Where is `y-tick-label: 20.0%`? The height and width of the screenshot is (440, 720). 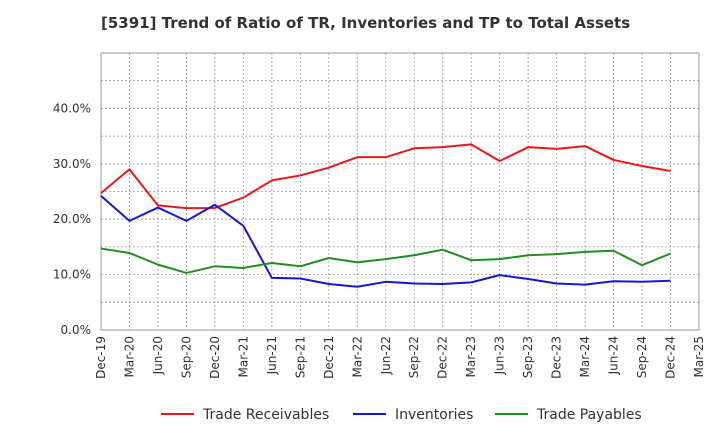 y-tick-label: 20.0% is located at coordinates (72, 219).